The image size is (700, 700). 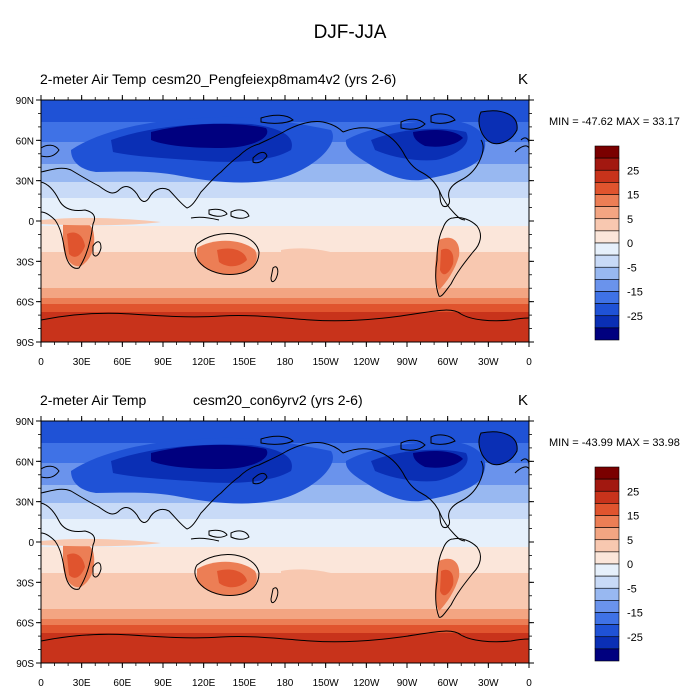 I want to click on panel-stats-label: MIN = -47.62 MAX = 33.17, so click(x=614, y=122).